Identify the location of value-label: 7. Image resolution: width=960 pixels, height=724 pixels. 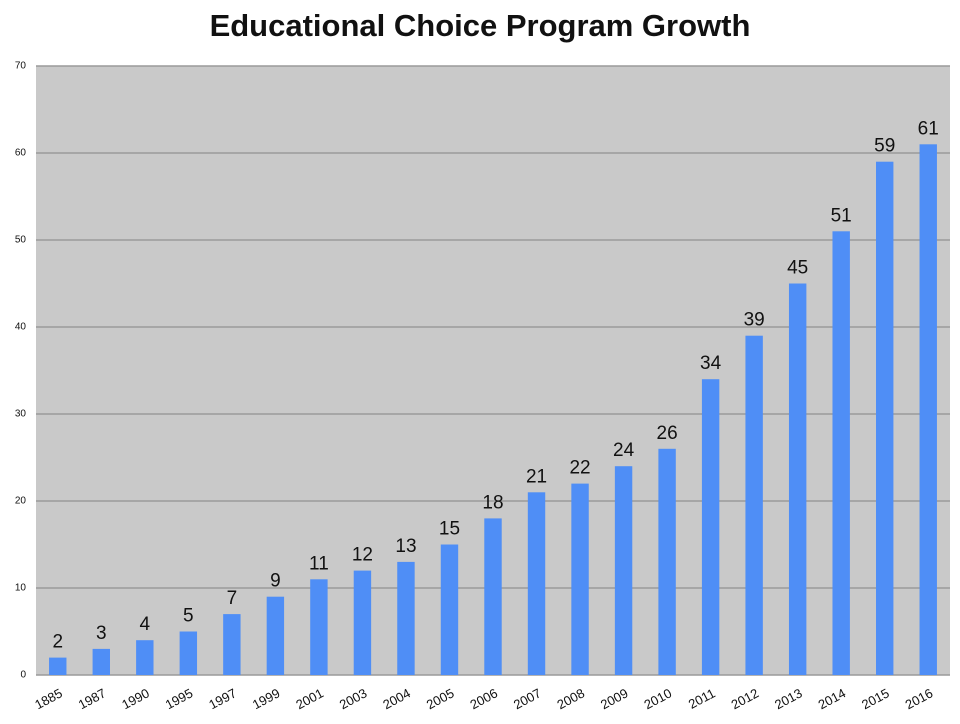
(232, 598).